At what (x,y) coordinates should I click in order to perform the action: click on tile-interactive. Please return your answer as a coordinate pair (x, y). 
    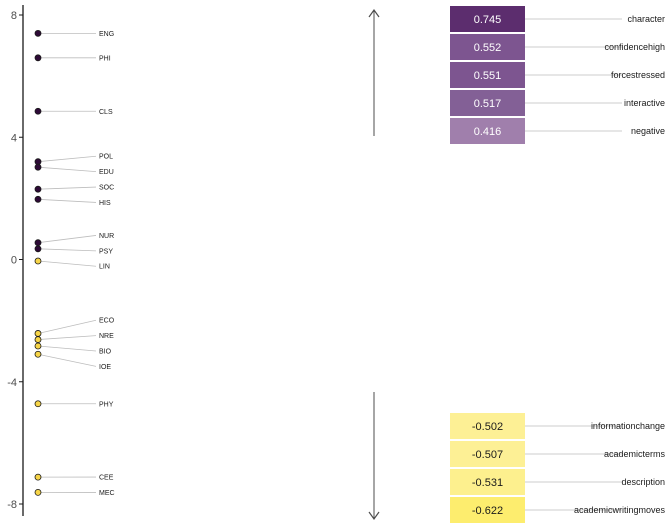
    Looking at the image, I should click on (487, 103).